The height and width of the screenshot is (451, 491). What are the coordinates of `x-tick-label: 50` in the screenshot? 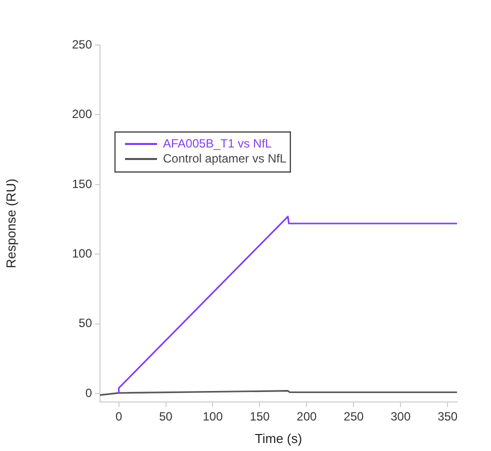 It's located at (166, 417).